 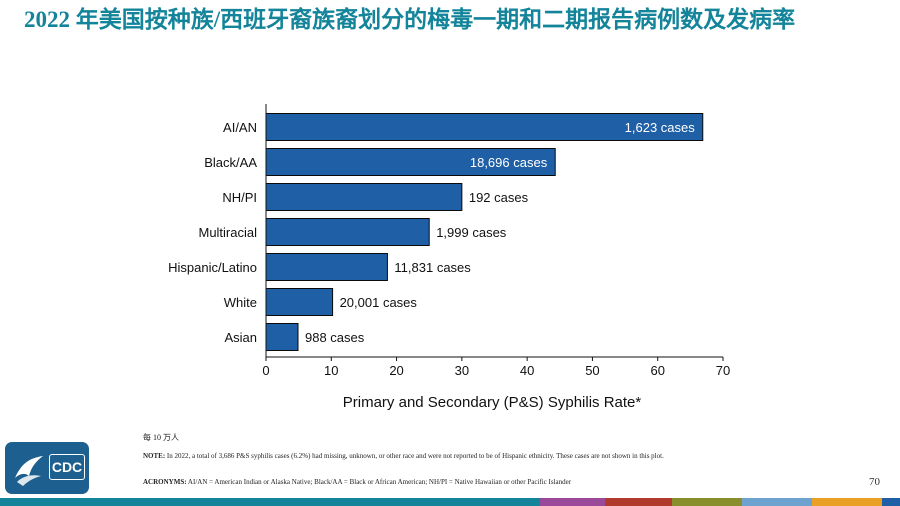 I want to click on x-tick-label: 20, so click(x=396, y=370).